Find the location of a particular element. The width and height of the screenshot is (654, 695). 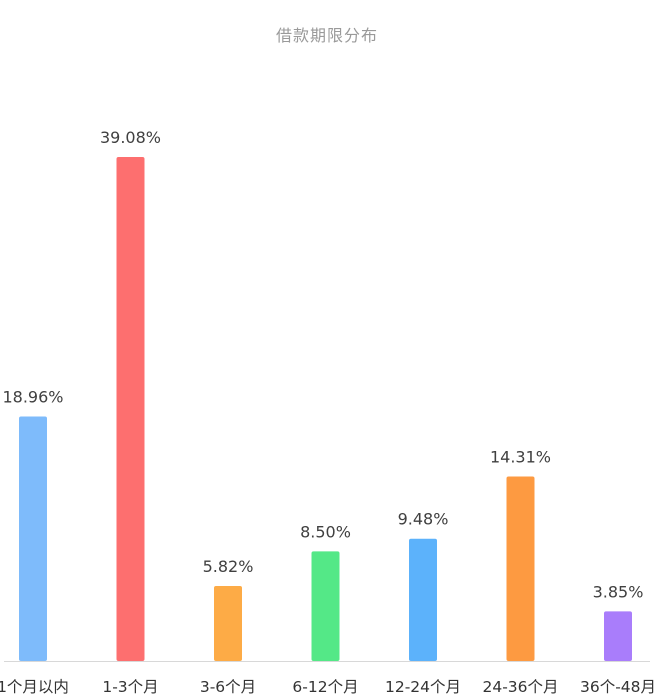

x-tick-label-6: 24-36个月 is located at coordinates (520, 686).